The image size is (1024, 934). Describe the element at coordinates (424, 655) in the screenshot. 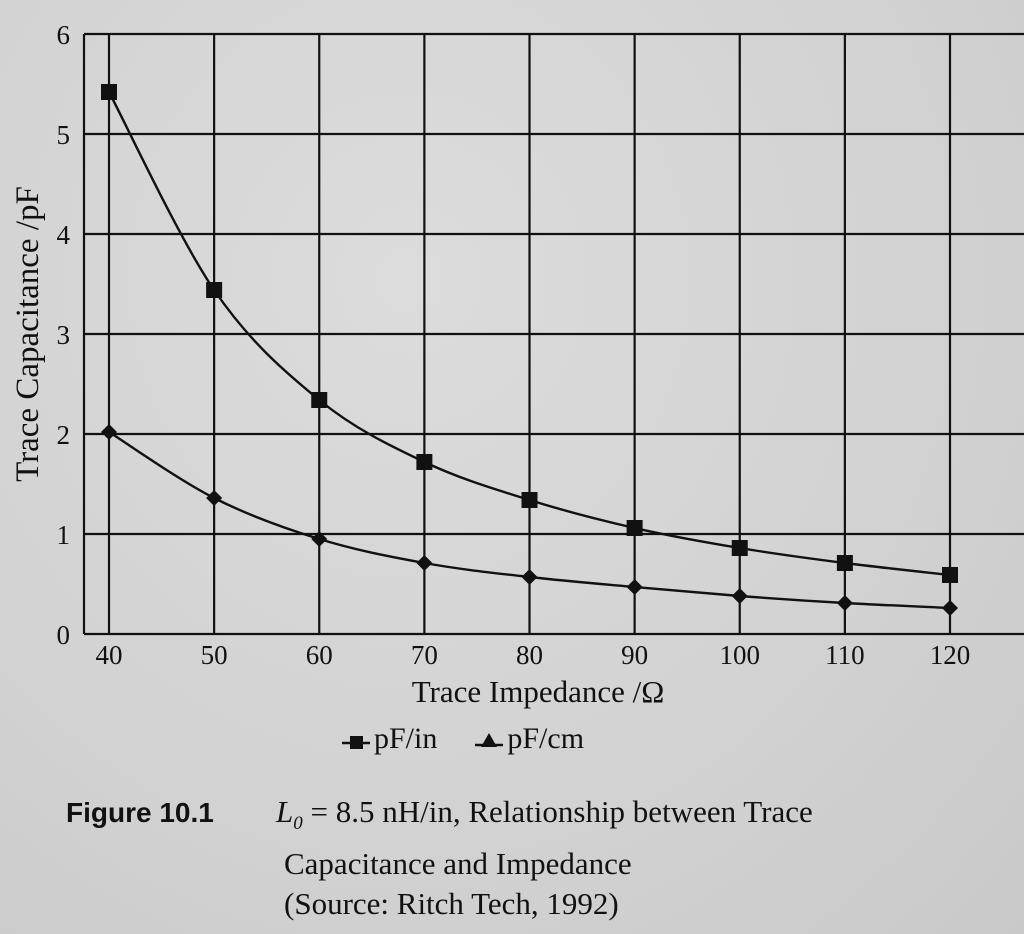

I see `svg-text: 70` at that location.